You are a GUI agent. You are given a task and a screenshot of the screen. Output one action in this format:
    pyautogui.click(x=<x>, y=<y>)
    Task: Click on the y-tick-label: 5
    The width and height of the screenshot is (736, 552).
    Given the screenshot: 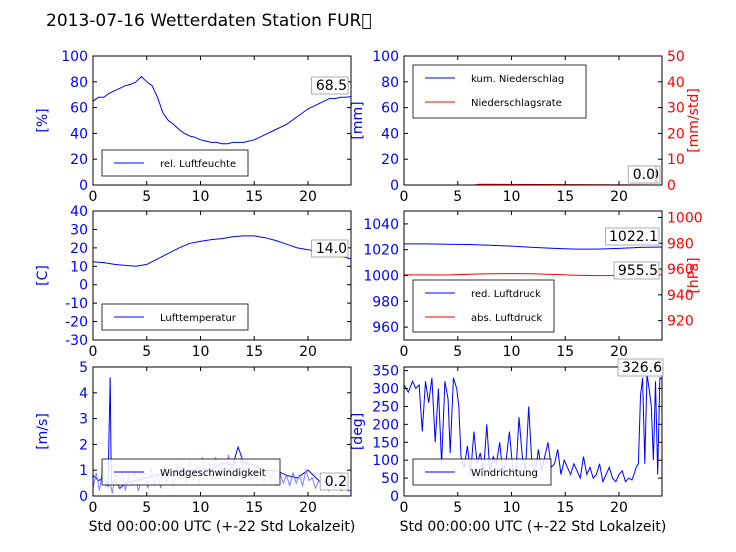 What is the action you would take?
    pyautogui.click(x=83, y=368)
    